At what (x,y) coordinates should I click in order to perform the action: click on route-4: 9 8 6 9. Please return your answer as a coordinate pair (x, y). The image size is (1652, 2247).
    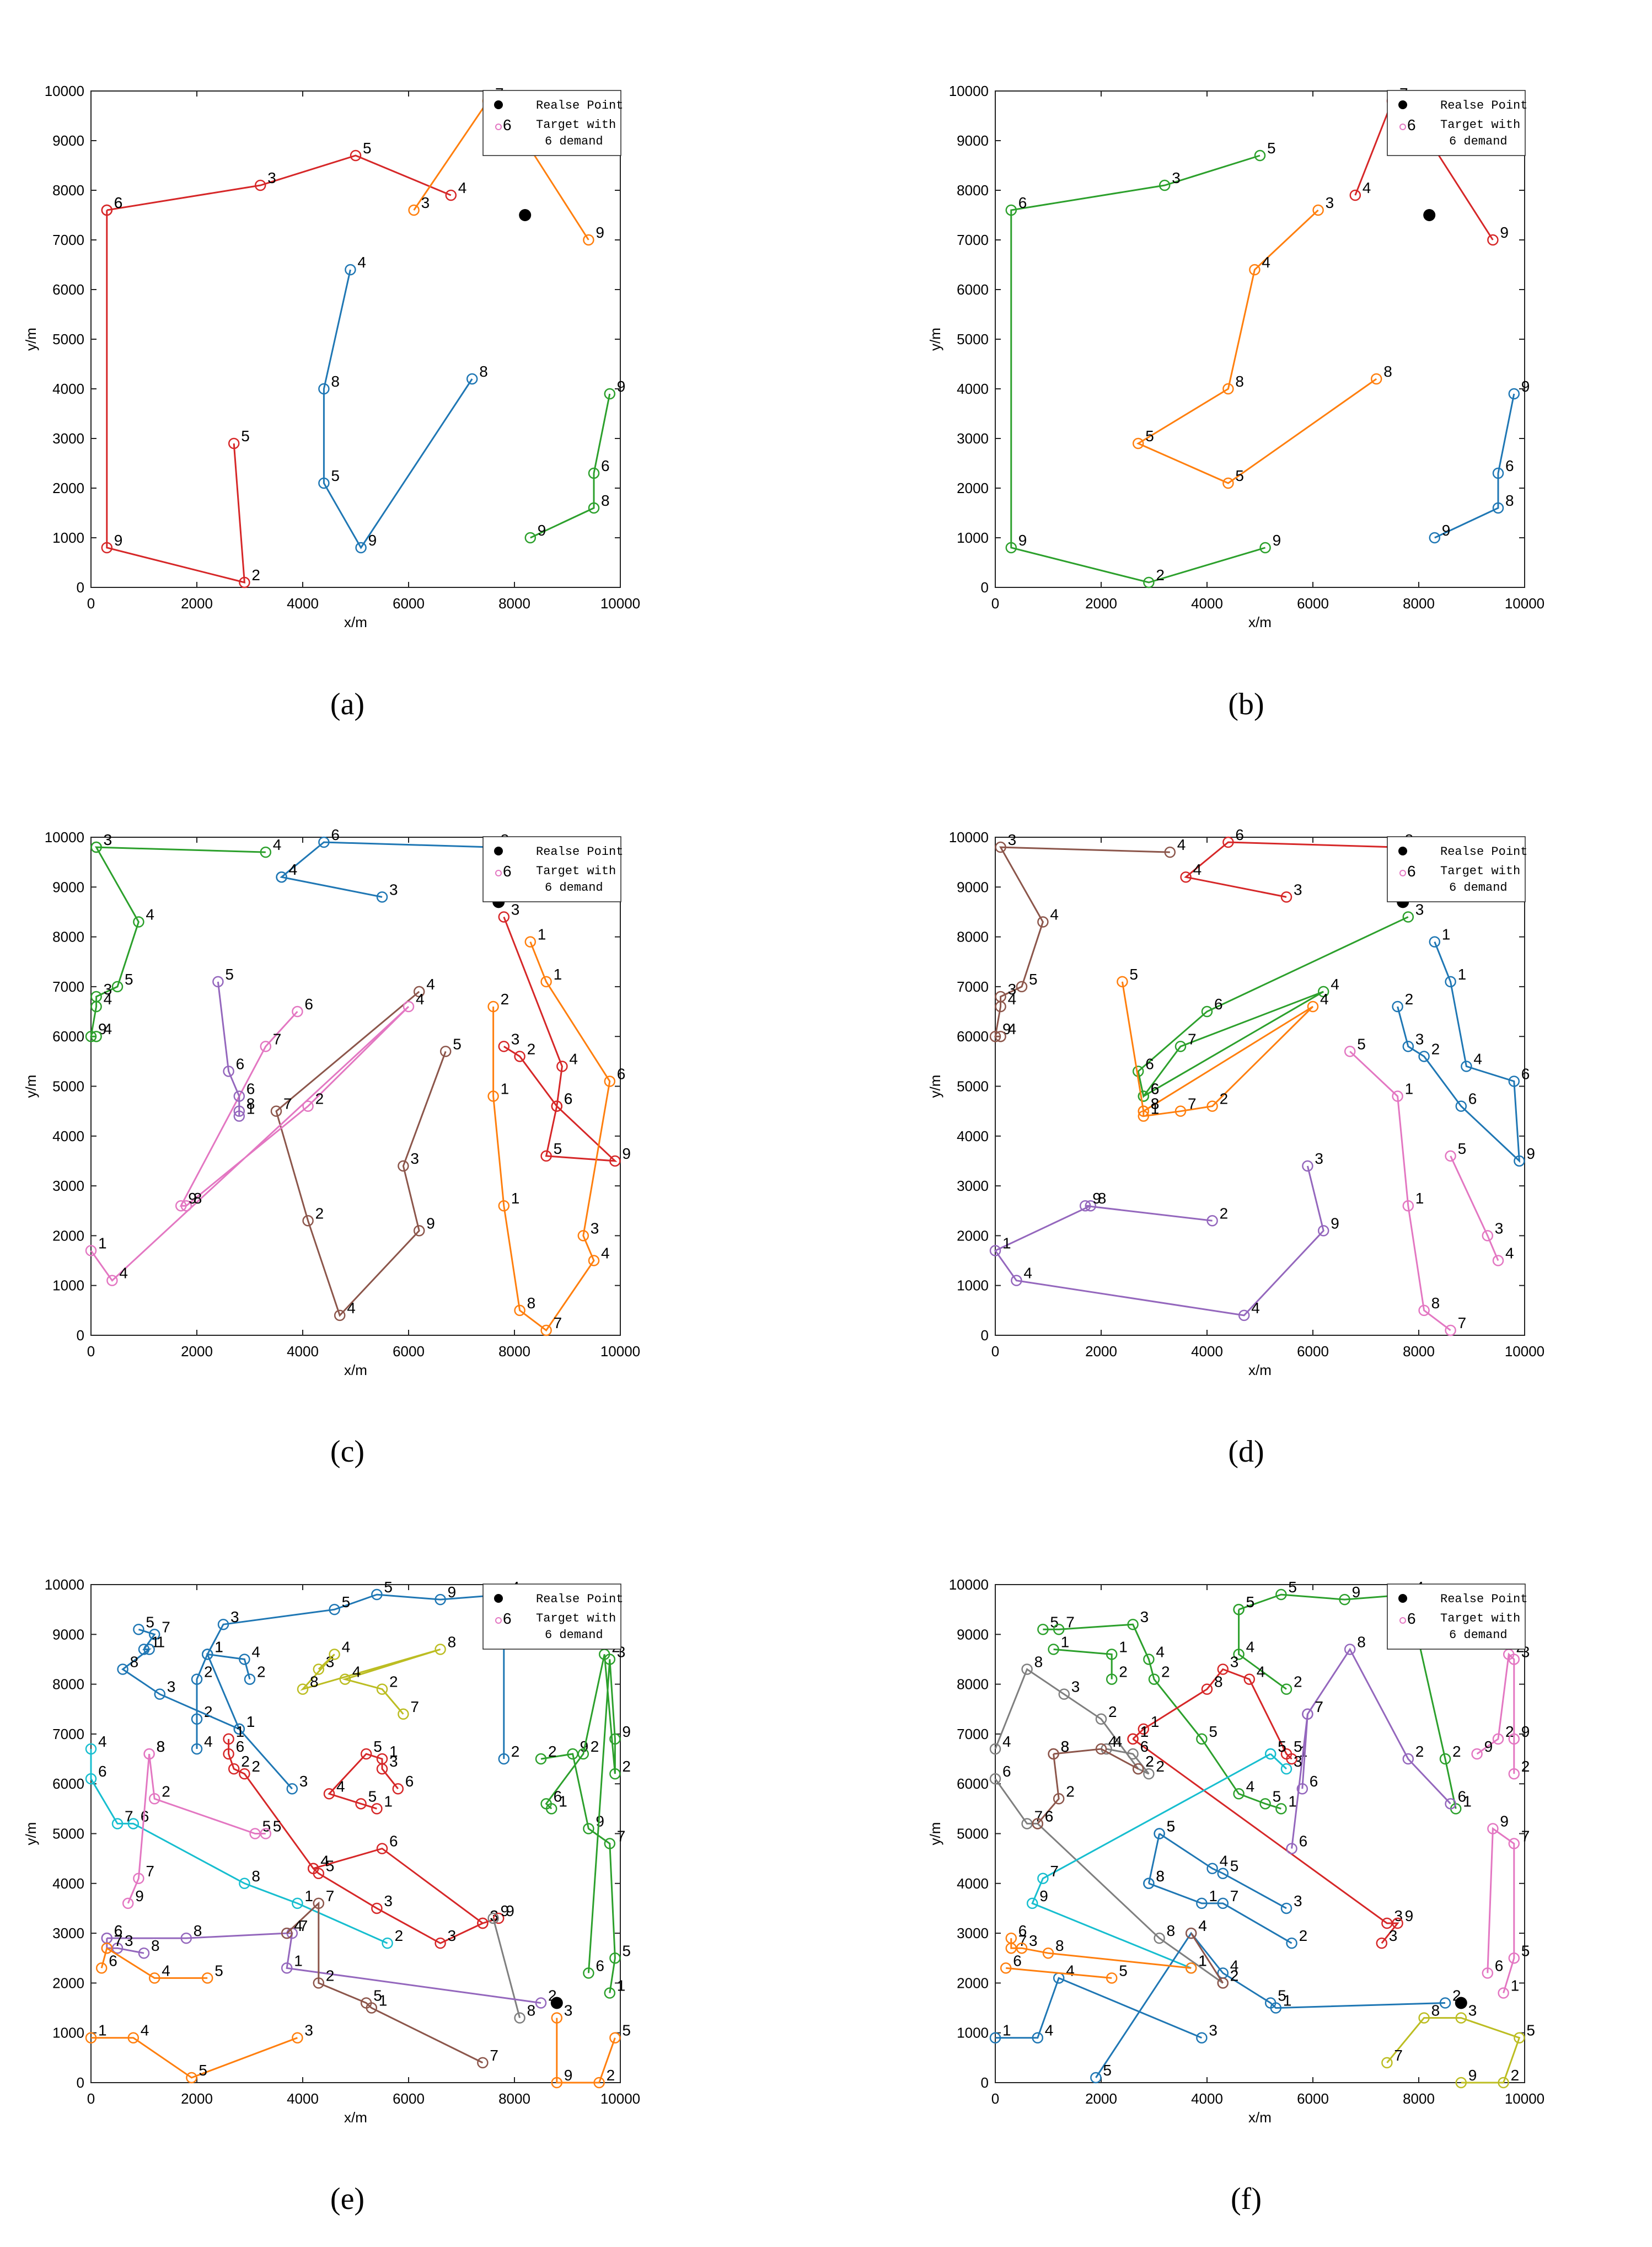
    Looking at the image, I should click on (1479, 461).